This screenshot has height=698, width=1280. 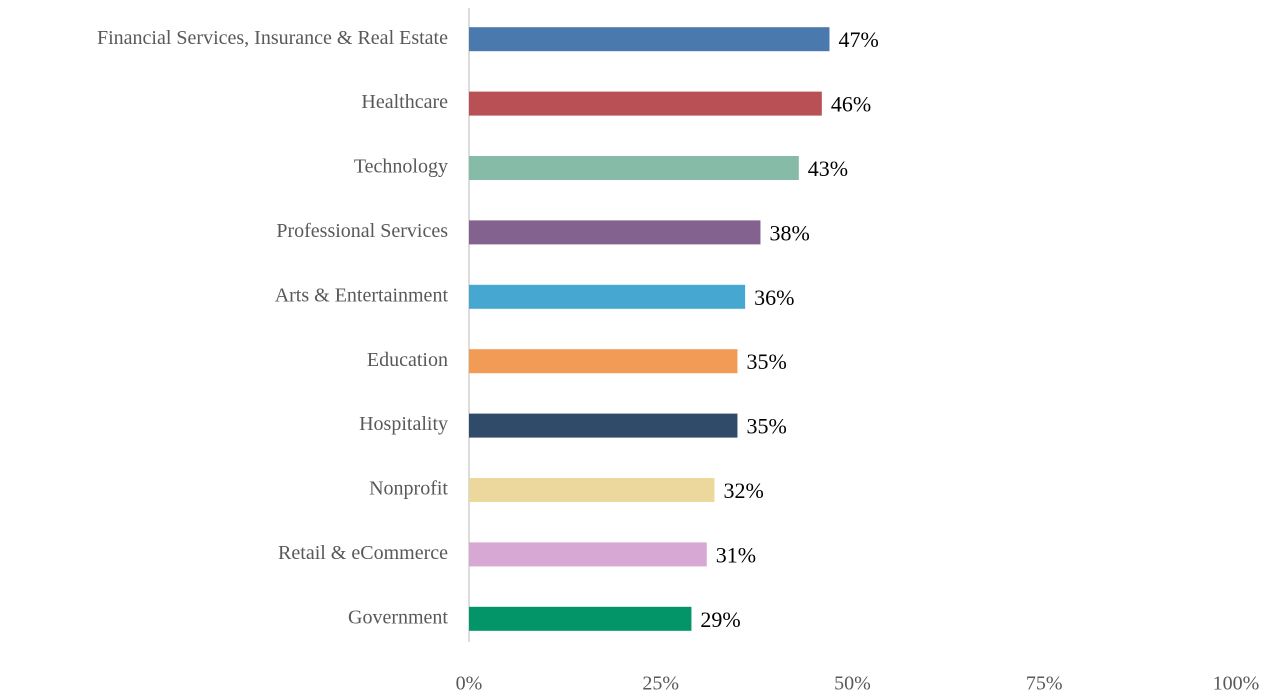 What do you see at coordinates (828, 168) in the screenshot?
I see `value-label: 43%` at bounding box center [828, 168].